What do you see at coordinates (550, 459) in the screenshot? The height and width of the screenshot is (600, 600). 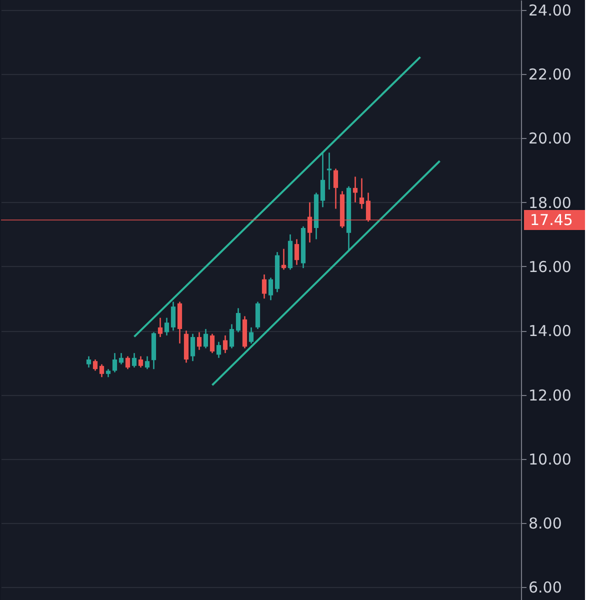 I see `y-tick-label: 10.00` at bounding box center [550, 459].